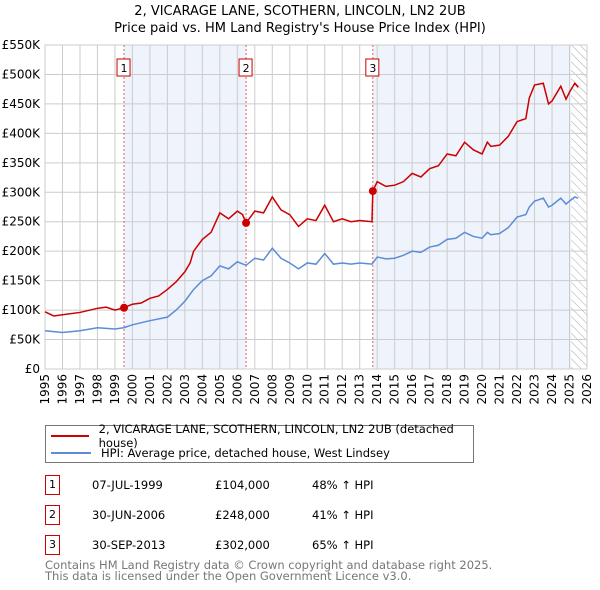 This screenshot has height=590, width=600. Describe the element at coordinates (22, 74) in the screenshot. I see `y-tick-label: £500K` at that location.